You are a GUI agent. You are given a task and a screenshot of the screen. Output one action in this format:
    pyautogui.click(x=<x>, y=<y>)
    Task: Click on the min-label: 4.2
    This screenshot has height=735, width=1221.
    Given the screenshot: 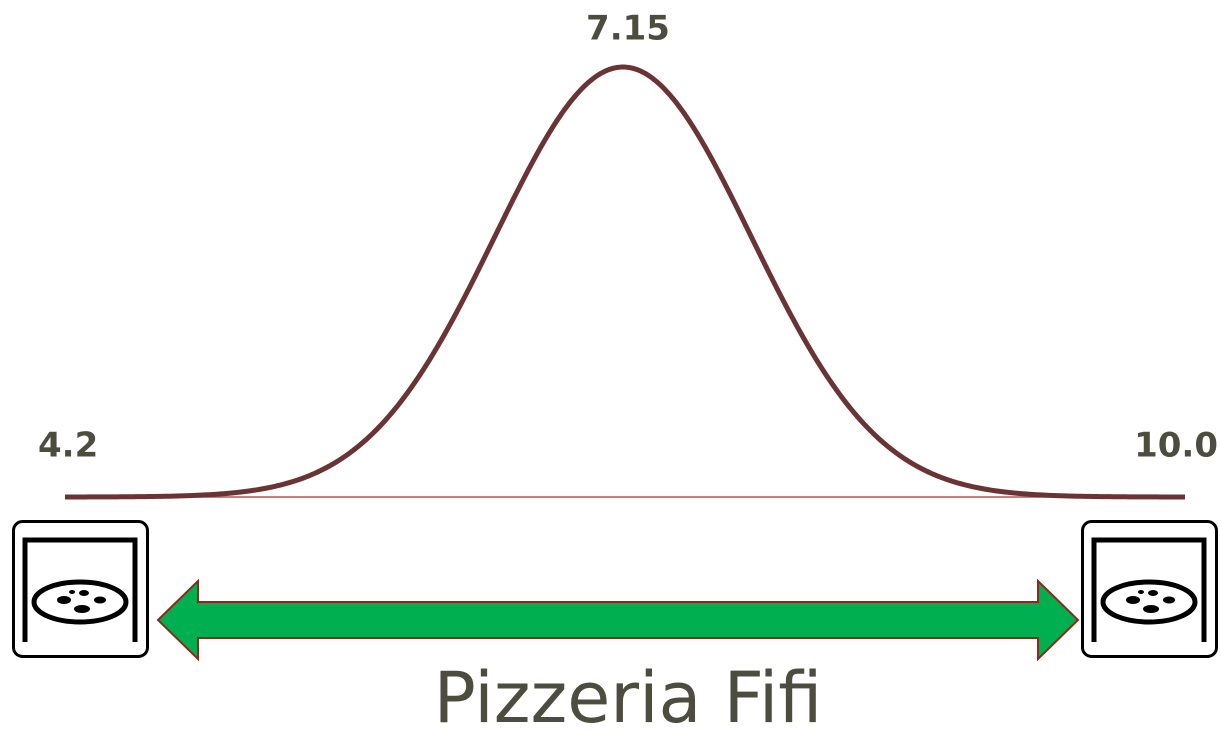 What is the action you would take?
    pyautogui.click(x=68, y=446)
    